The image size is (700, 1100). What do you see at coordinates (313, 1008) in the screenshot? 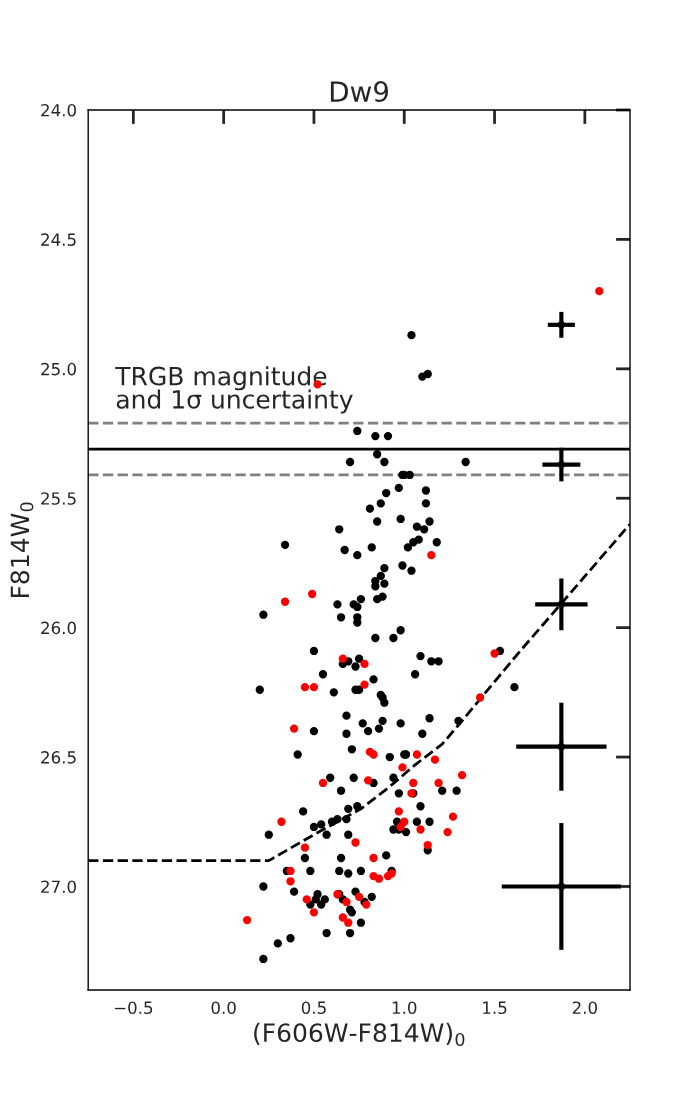
I see `x-tick-label: 0.5` at bounding box center [313, 1008].